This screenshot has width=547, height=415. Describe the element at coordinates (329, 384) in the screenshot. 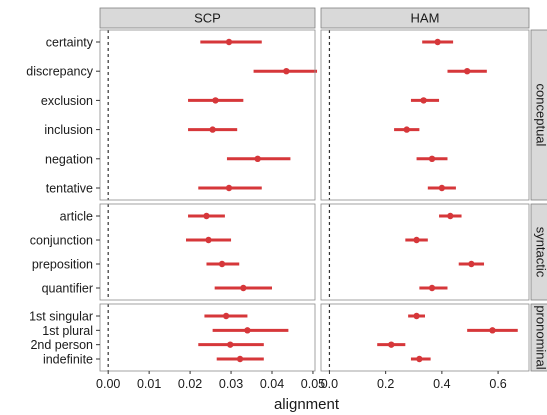

I see `x-tick-label: 0.0` at that location.